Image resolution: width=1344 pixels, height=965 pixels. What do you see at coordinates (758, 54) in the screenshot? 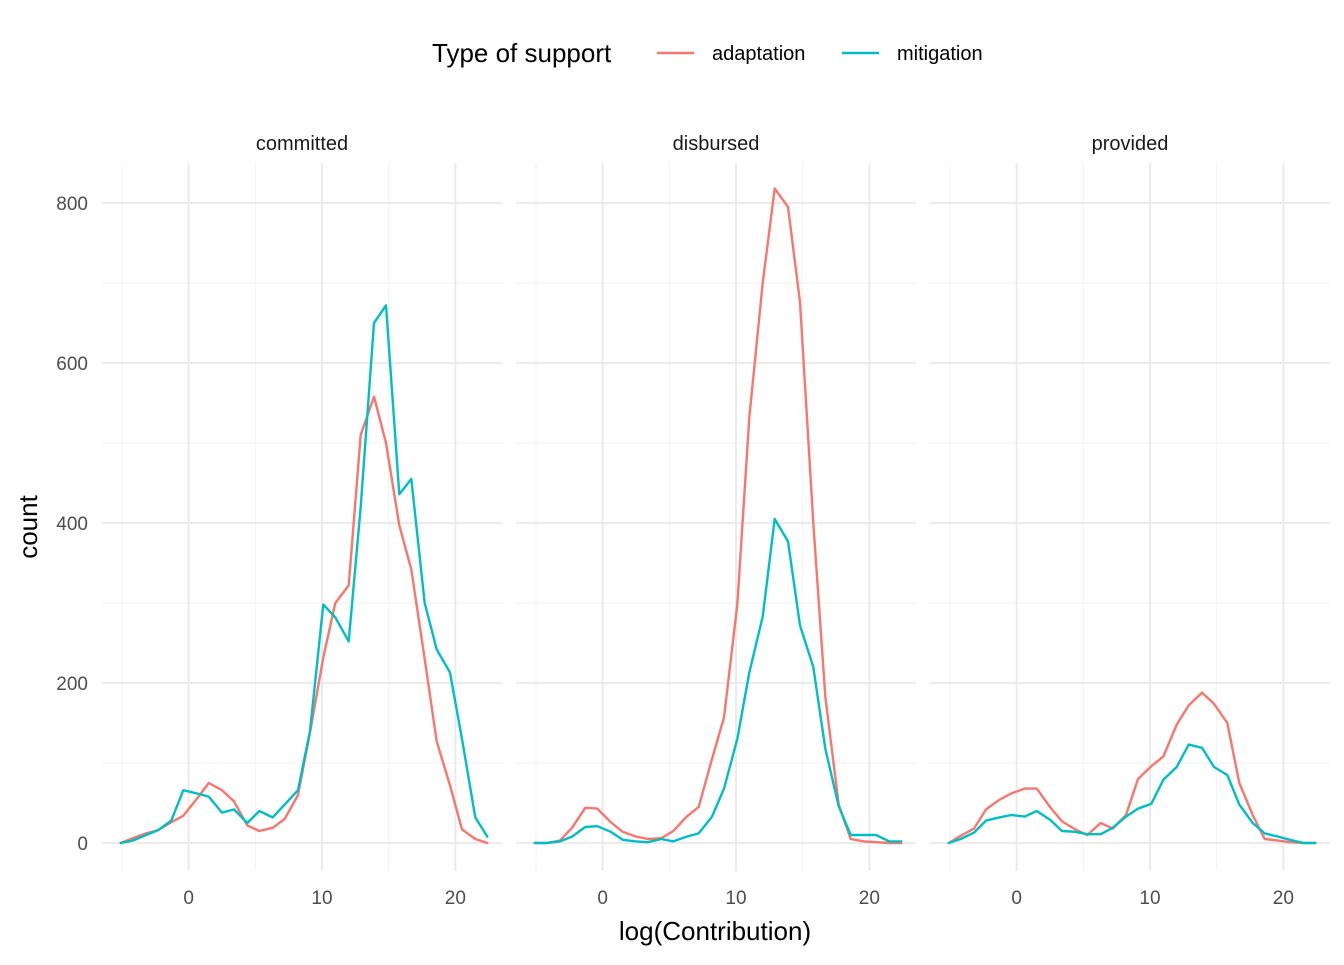
I see `legend-label-adaptation: adaptation` at bounding box center [758, 54].